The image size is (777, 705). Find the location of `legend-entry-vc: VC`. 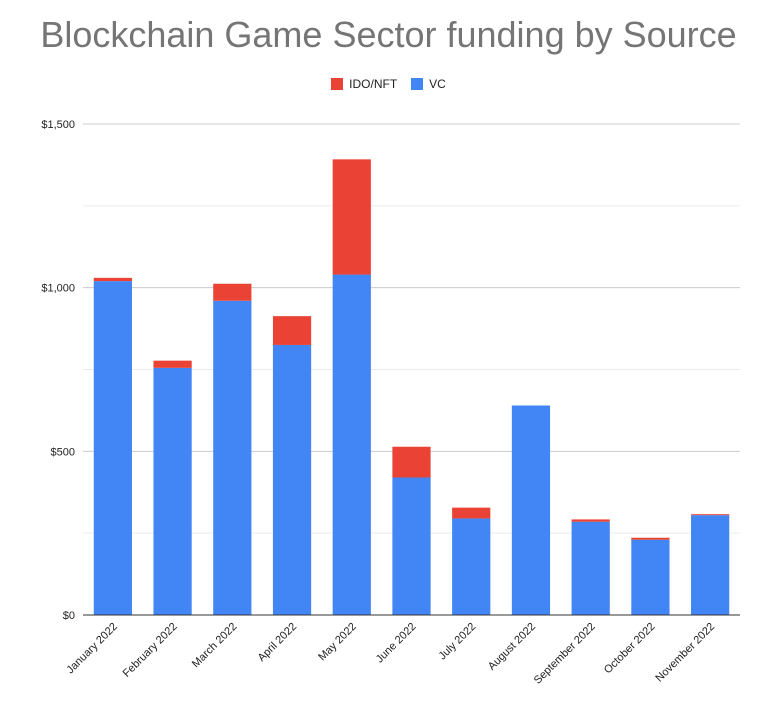

legend-entry-vc: VC is located at coordinates (428, 84).